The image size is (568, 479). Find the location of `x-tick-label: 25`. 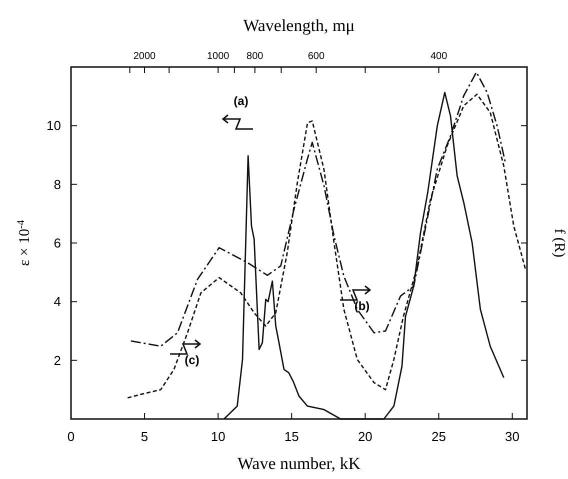

x-tick-label: 25 is located at coordinates (439, 436).